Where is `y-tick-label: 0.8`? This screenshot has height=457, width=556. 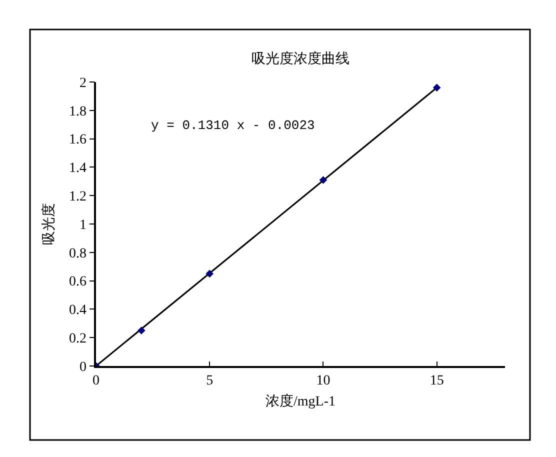
y-tick-label: 0.8 is located at coordinates (77, 254).